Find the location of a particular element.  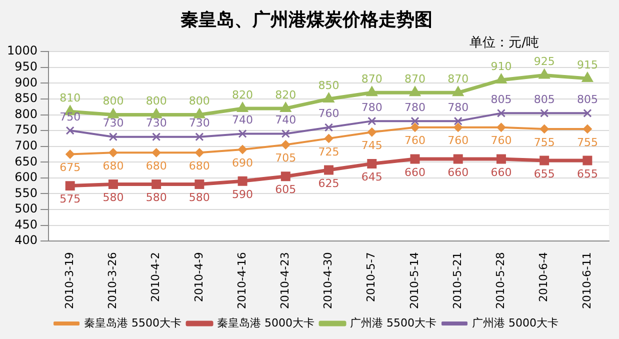

y-tick-label: 850 is located at coordinates (26, 98).